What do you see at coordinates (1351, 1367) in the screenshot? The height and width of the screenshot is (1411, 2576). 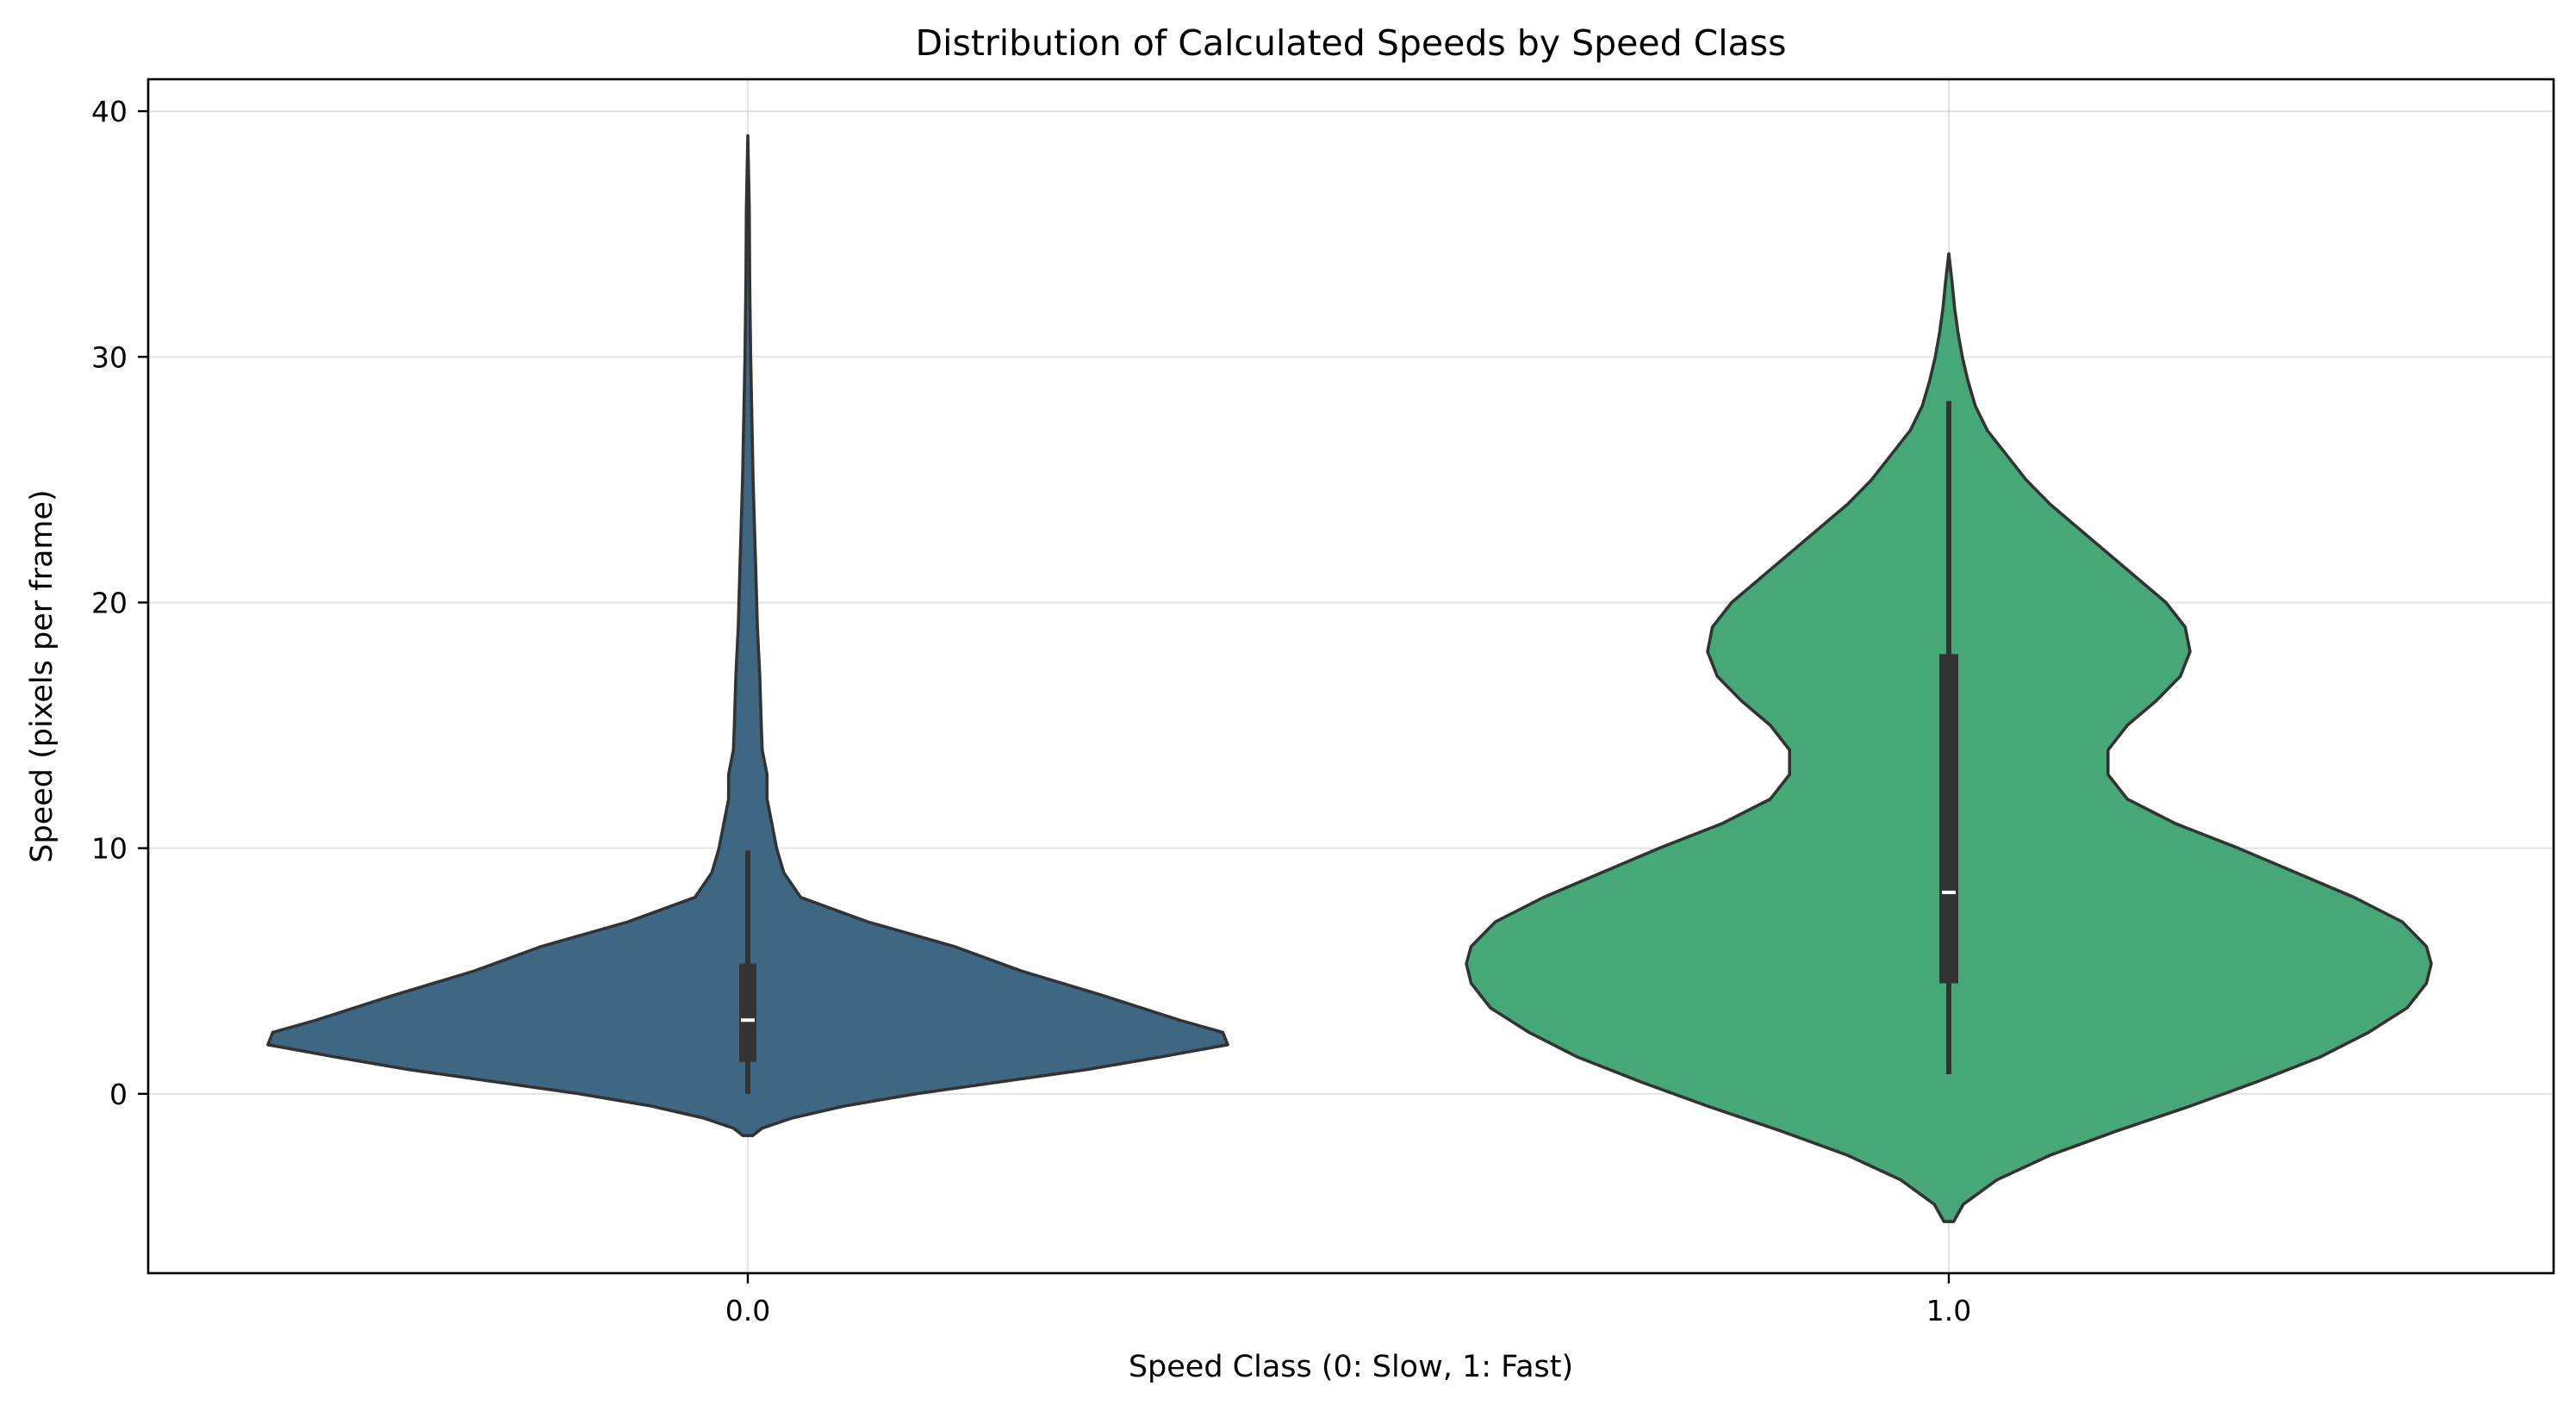 I see `x-axis-label: Speed Class (0: Slow, 1: Fast)` at bounding box center [1351, 1367].